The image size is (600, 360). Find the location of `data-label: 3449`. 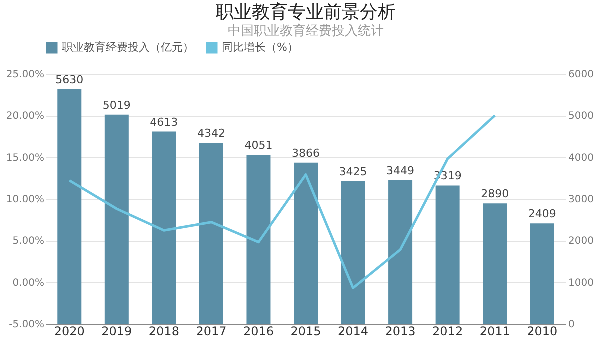

data-label: 3449 is located at coordinates (400, 171).